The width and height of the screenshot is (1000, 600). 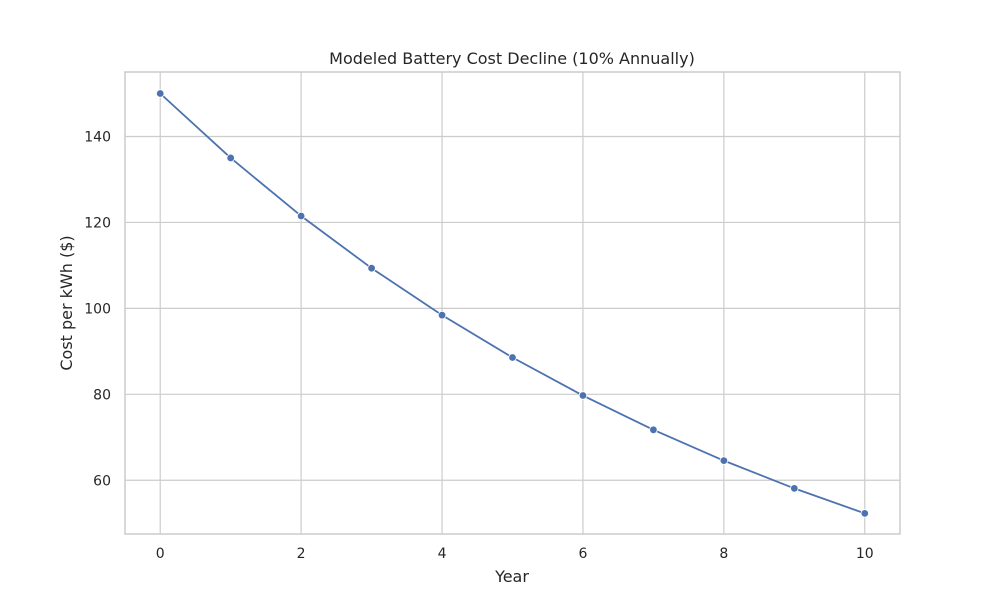 What do you see at coordinates (97, 137) in the screenshot?
I see `y-tick-label: 140` at bounding box center [97, 137].